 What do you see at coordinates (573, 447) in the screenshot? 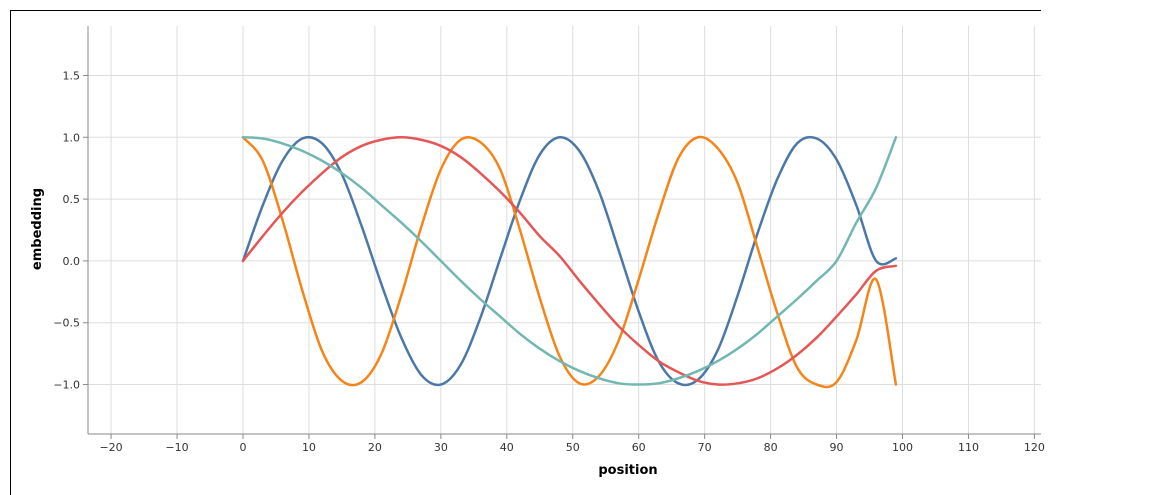
I see `x-tick-label: 50` at bounding box center [573, 447].